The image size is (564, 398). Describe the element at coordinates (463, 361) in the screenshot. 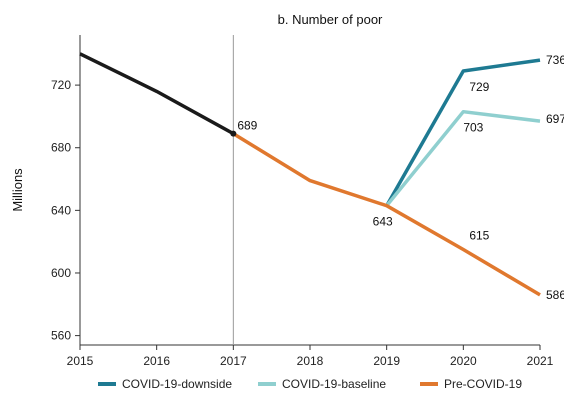

I see `x-tick-label: 2020` at that location.